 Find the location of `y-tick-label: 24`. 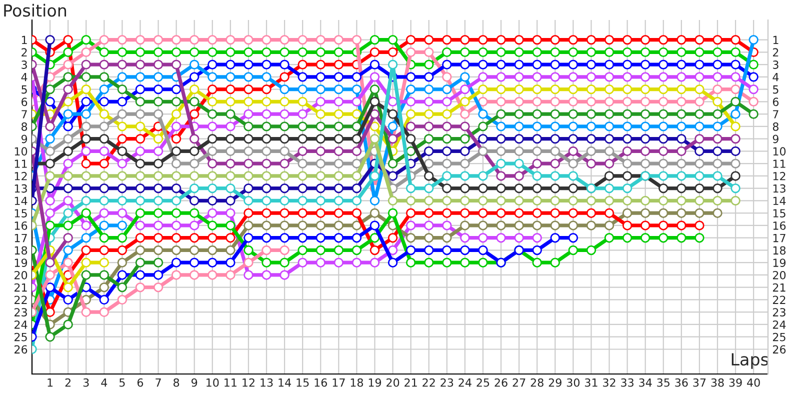

y-tick-label: 24 is located at coordinates (21, 324).